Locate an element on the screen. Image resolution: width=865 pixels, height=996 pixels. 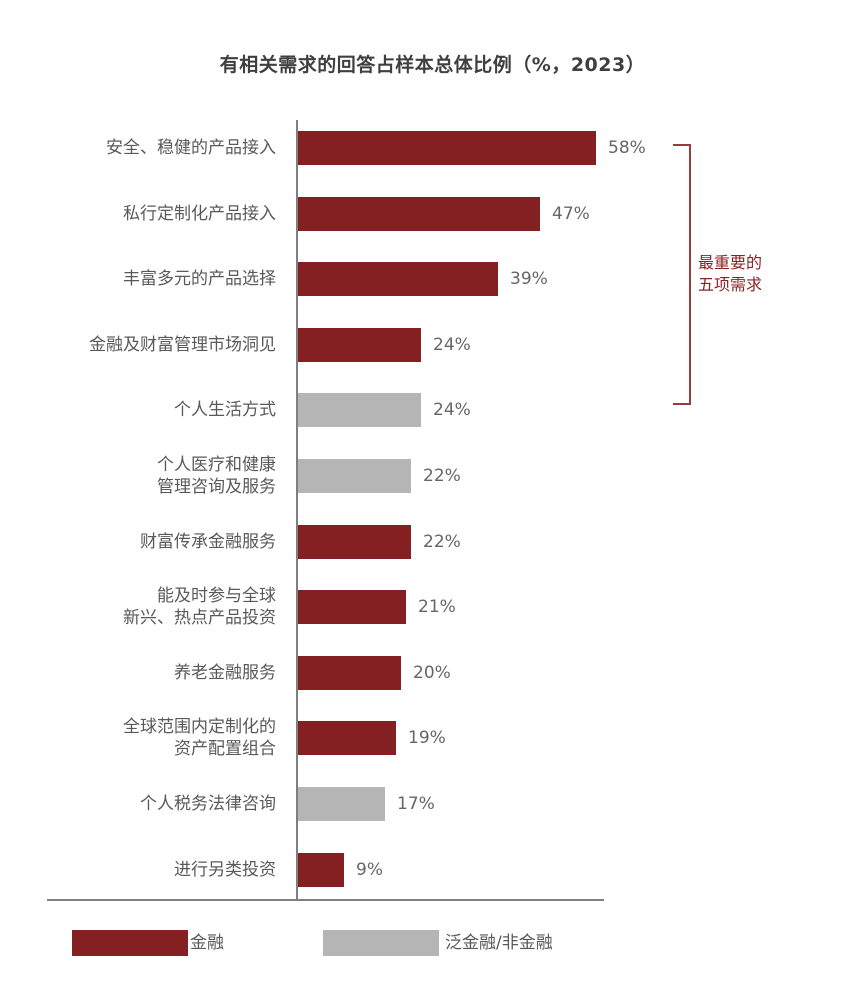
category-label-line-2: 管理咨询及服务 is located at coordinates (216, 487).